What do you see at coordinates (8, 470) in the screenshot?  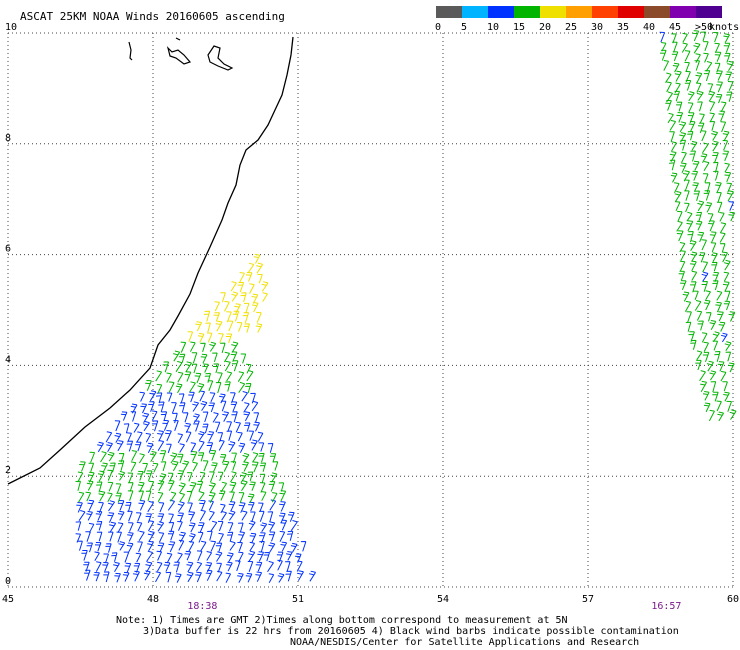 I see `latitude-label: 2` at bounding box center [8, 470].